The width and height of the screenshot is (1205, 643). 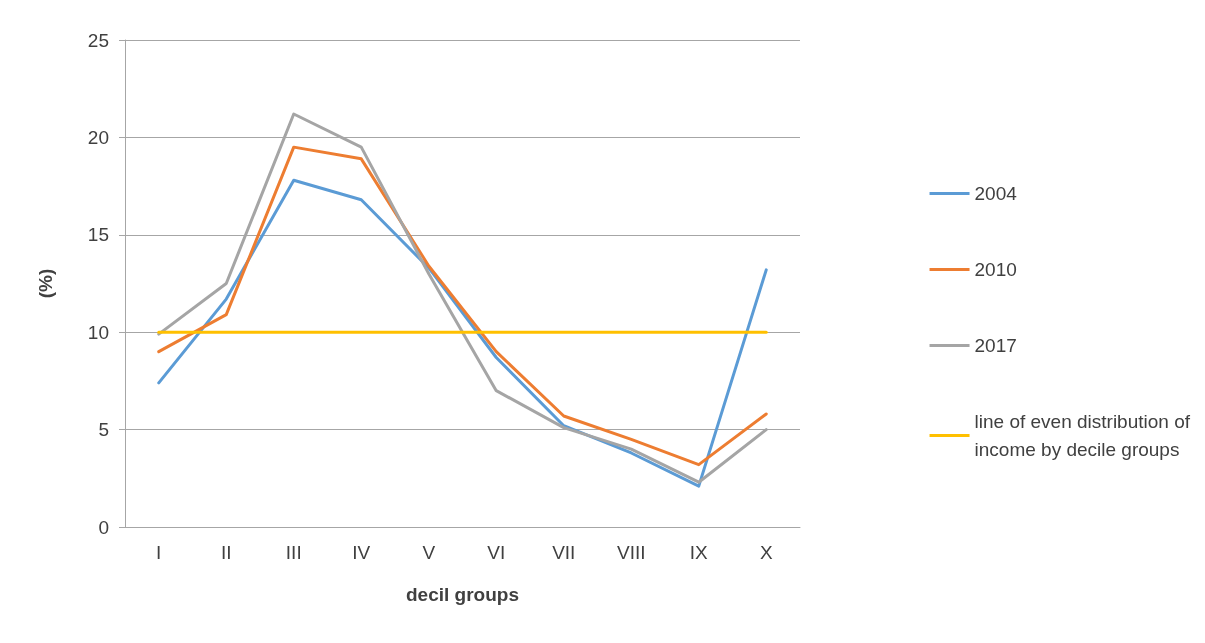 I want to click on x-tick-label: X, so click(x=766, y=552).